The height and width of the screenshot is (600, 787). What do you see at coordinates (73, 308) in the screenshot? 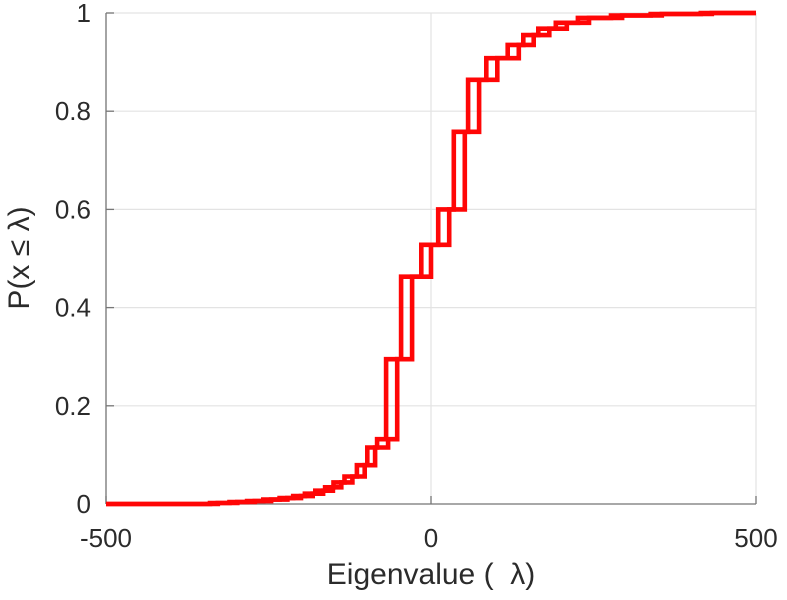
I see `y-tick-label: 0.4` at bounding box center [73, 308].